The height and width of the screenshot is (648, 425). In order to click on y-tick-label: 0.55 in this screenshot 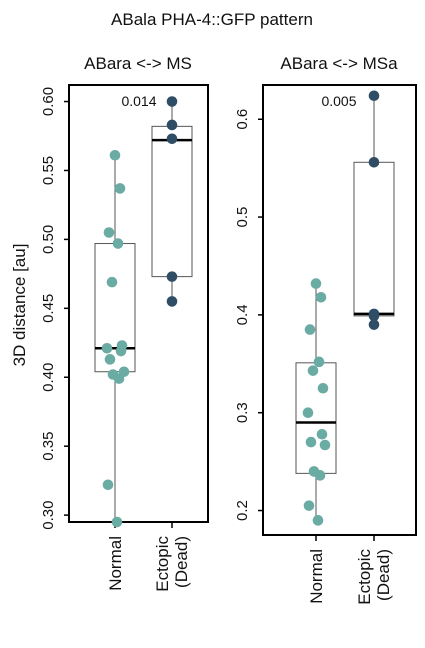, I will do `click(48, 170)`.